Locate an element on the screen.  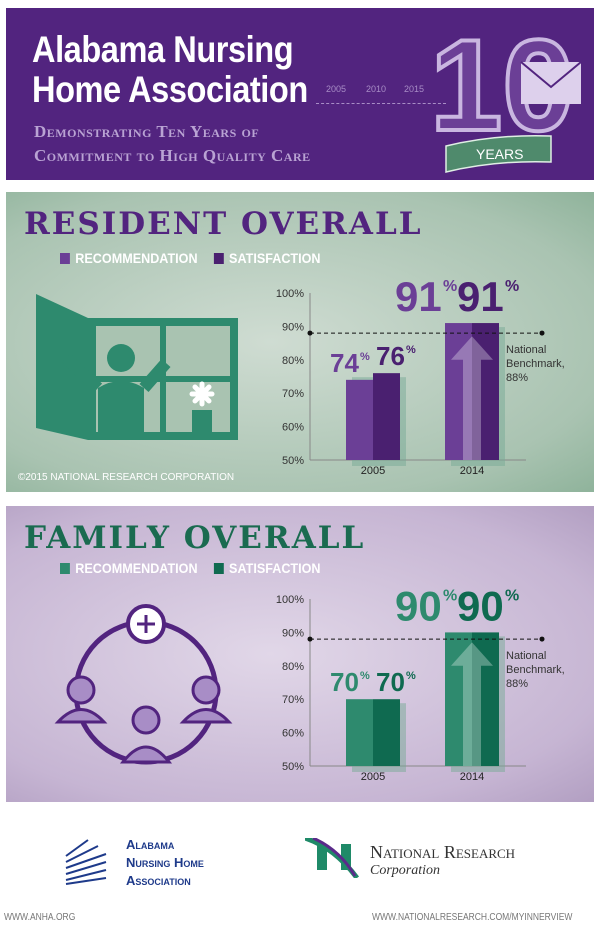
nrc-url: WWW.NATIONALRESEARCH.COM/MYINNERVIEW is located at coordinates (472, 917).